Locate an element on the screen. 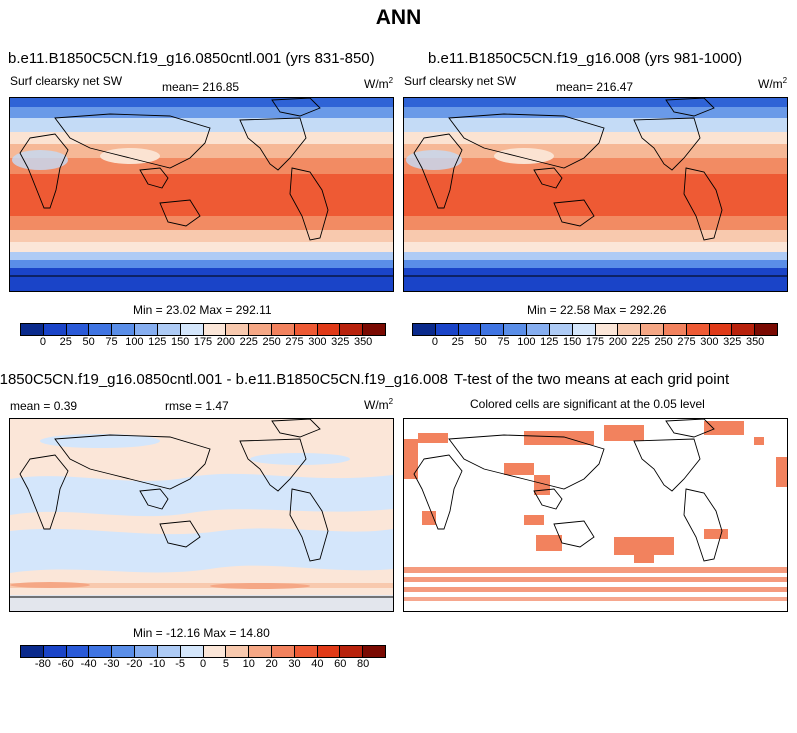 This screenshot has height=733, width=797. panel-2-units: W/m2 is located at coordinates (773, 83).